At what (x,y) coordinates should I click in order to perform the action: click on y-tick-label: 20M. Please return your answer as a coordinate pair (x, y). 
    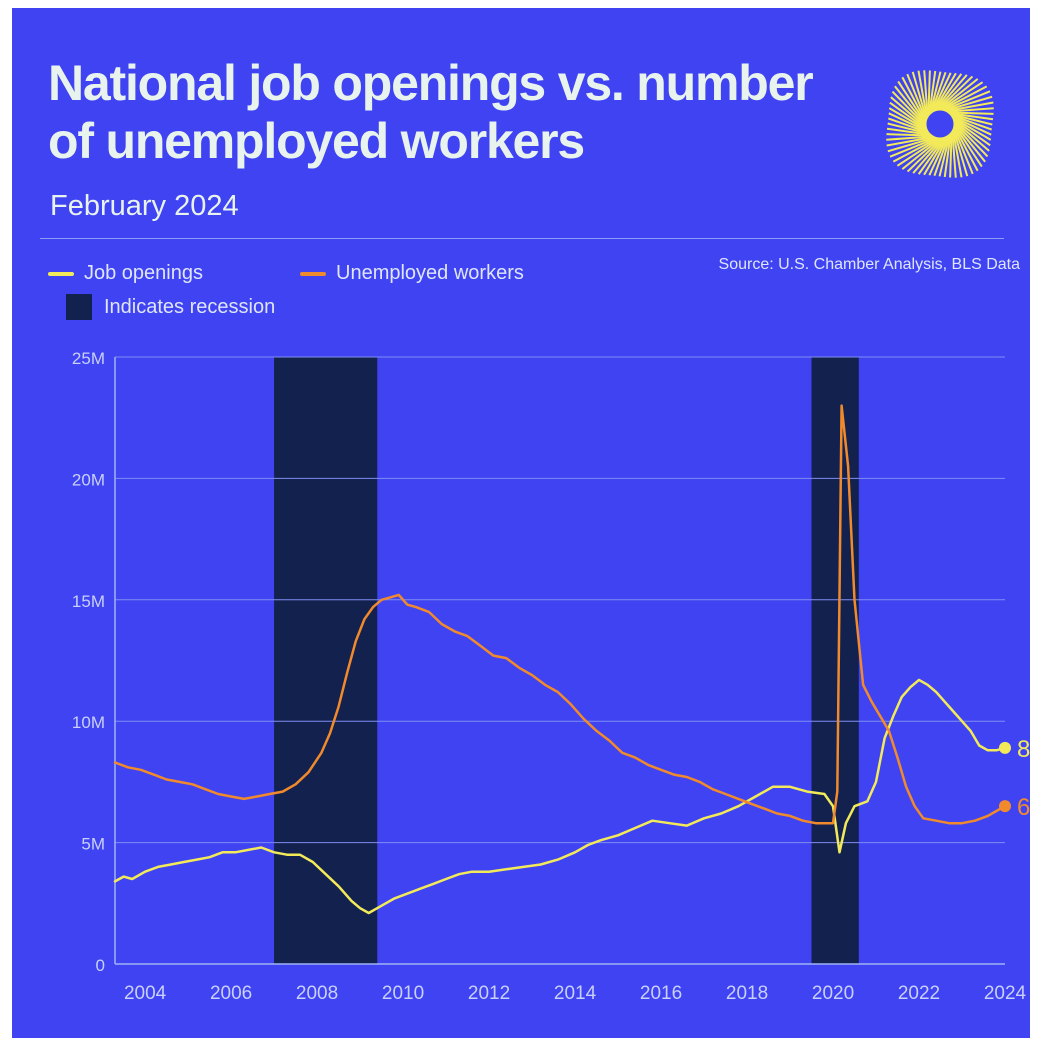
    Looking at the image, I should click on (88, 479).